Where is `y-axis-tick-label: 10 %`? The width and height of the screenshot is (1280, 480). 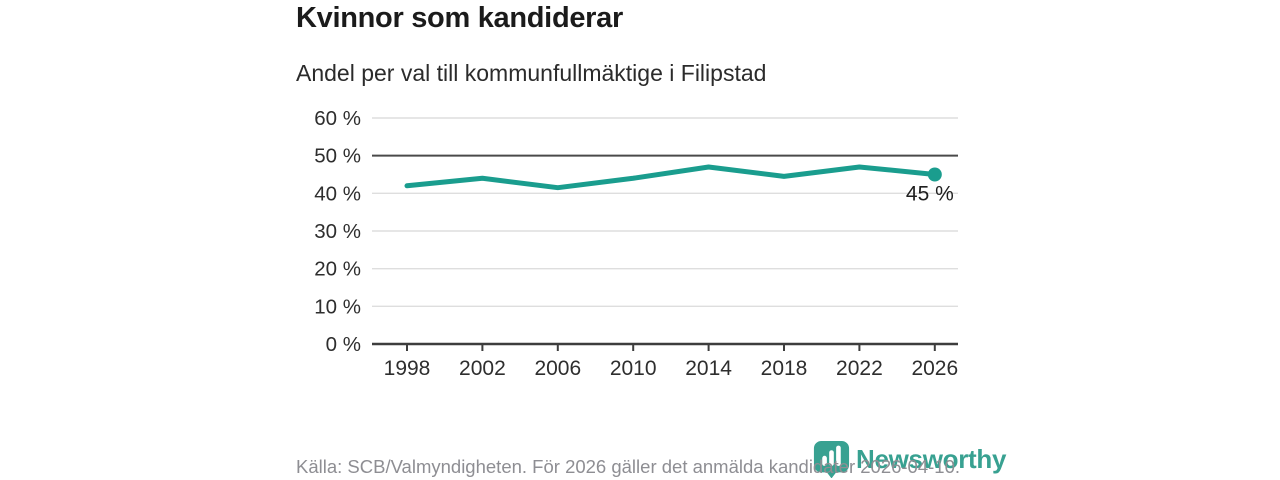
y-axis-tick-label: 10 % is located at coordinates (337, 306).